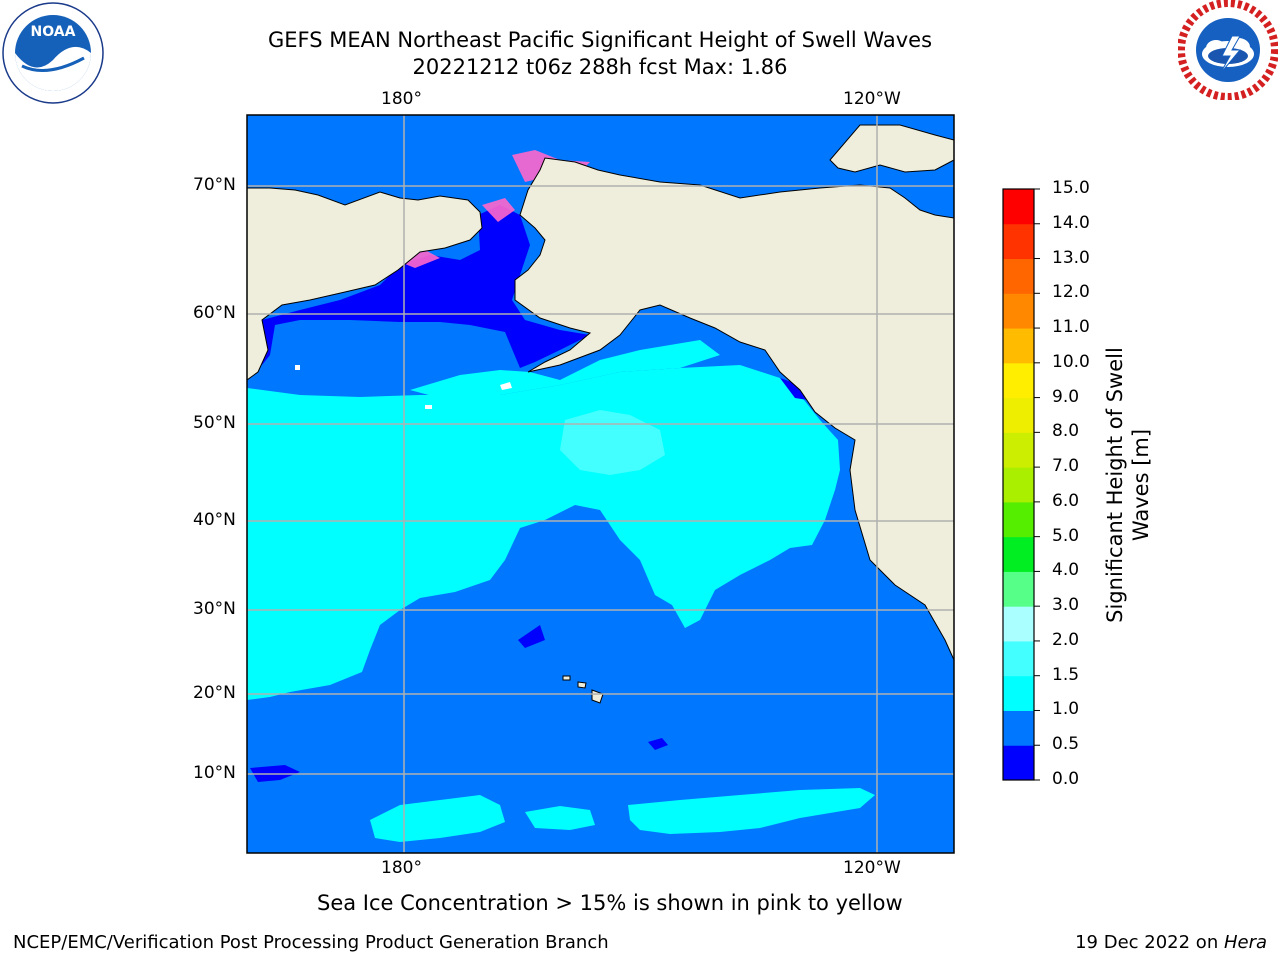 The image size is (1280, 960). Describe the element at coordinates (1228, 50) in the screenshot. I see `nws-logo-icon` at that location.